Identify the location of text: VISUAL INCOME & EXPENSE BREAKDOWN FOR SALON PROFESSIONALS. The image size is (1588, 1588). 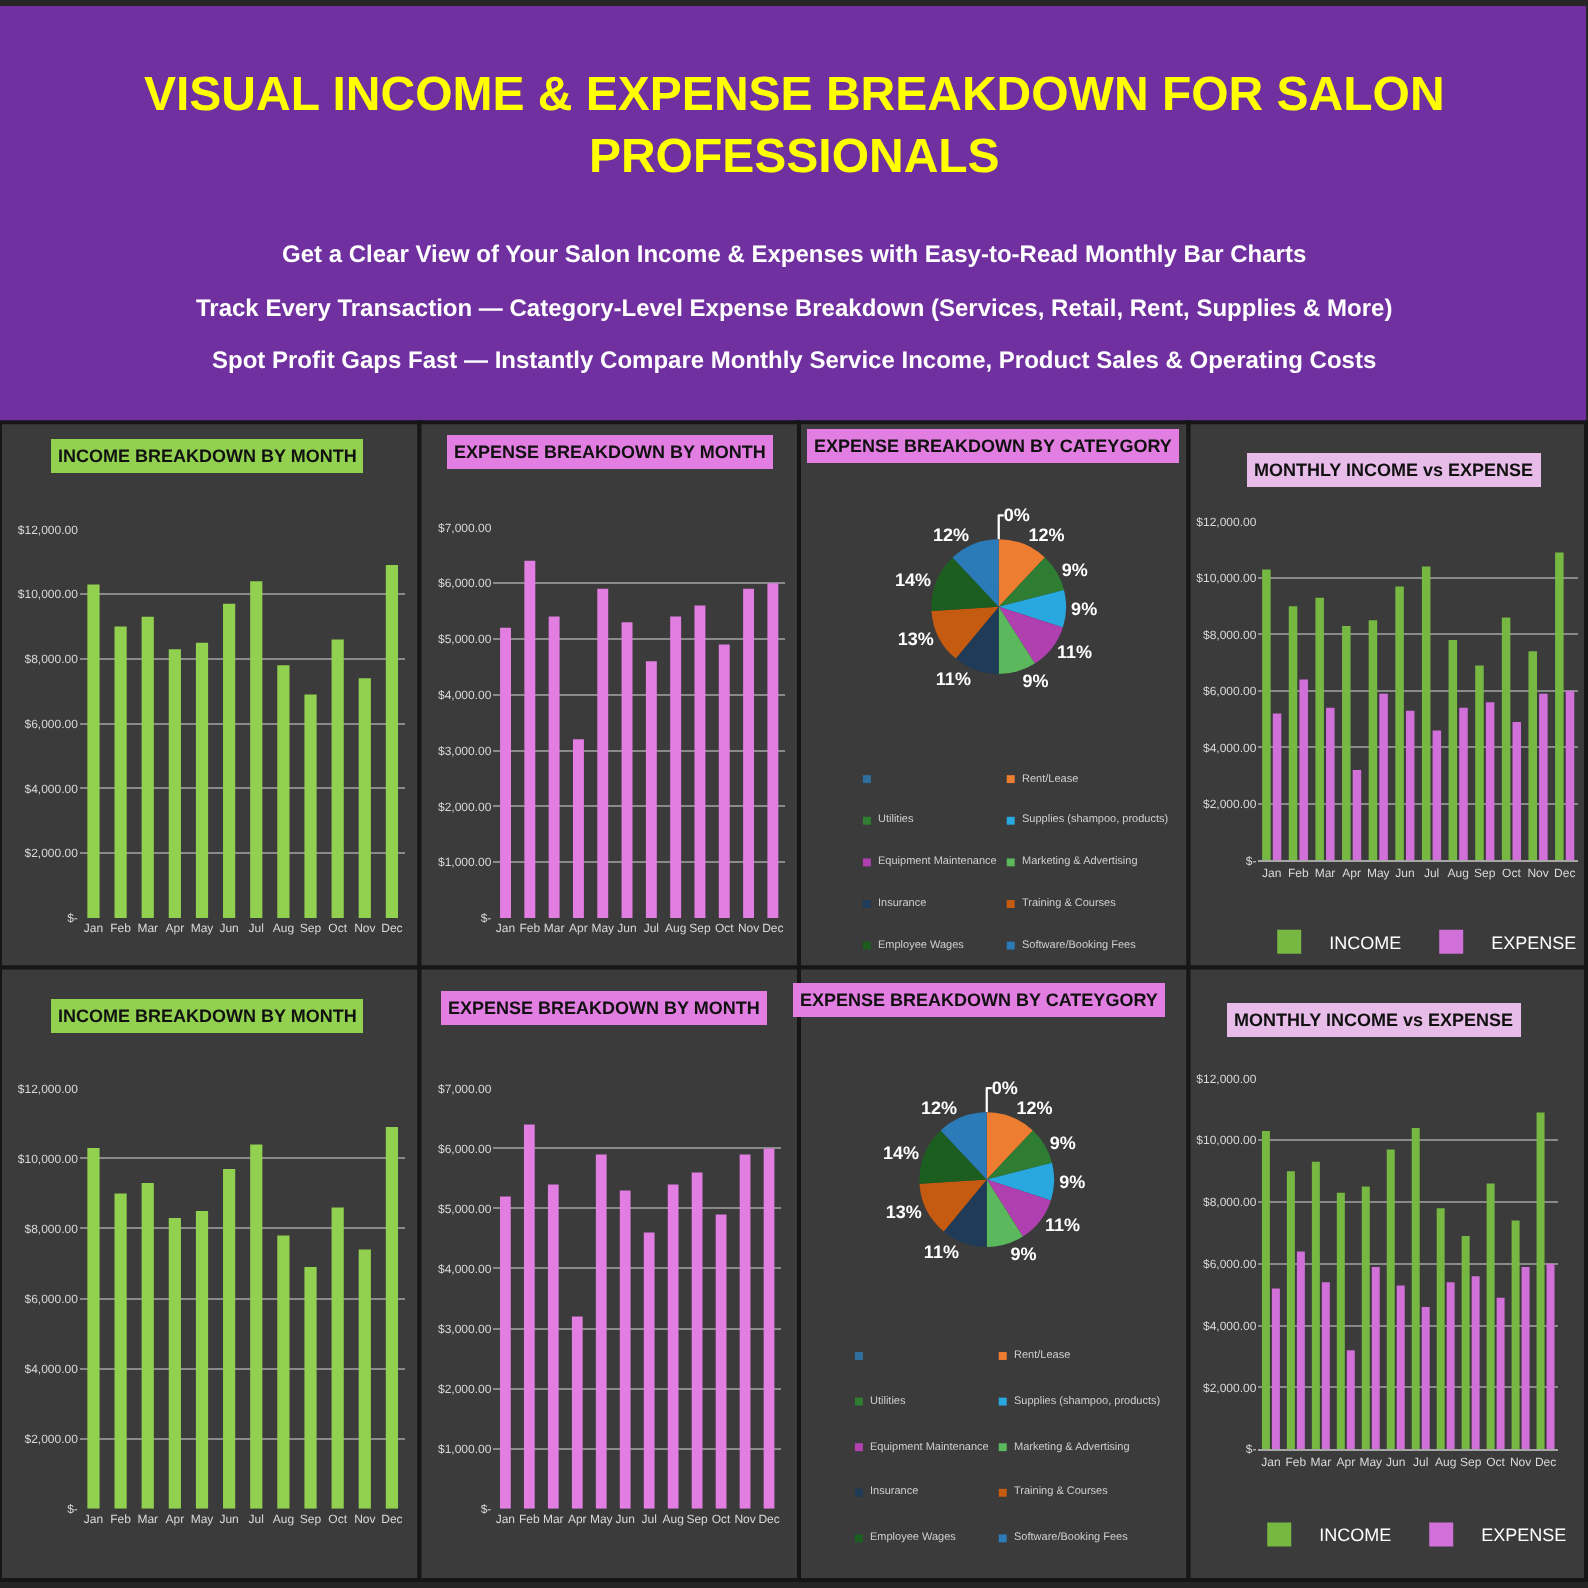
(794, 126).